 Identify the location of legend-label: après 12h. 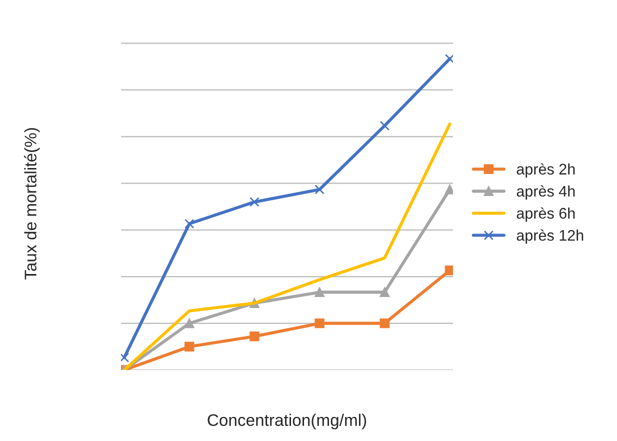
(550, 236).